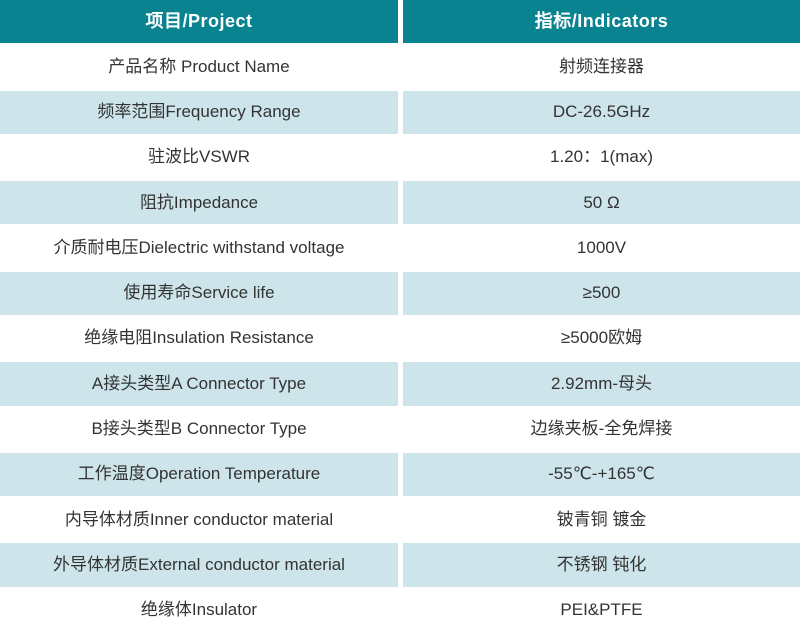 The width and height of the screenshot is (800, 634). What do you see at coordinates (199, 430) in the screenshot?
I see `project-cell: B接头类型B Connector Type` at bounding box center [199, 430].